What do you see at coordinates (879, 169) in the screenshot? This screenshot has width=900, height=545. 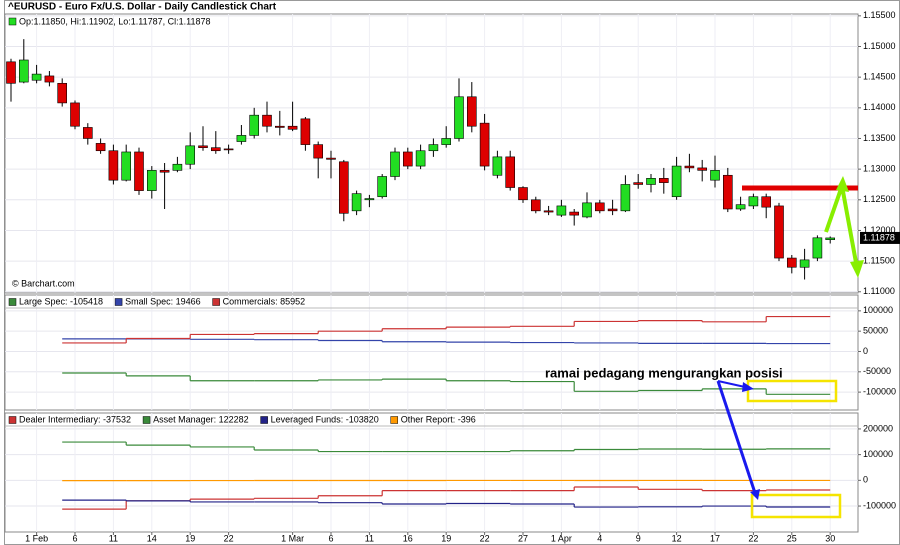 I see `y-tick-label: 1.13000` at bounding box center [879, 169].